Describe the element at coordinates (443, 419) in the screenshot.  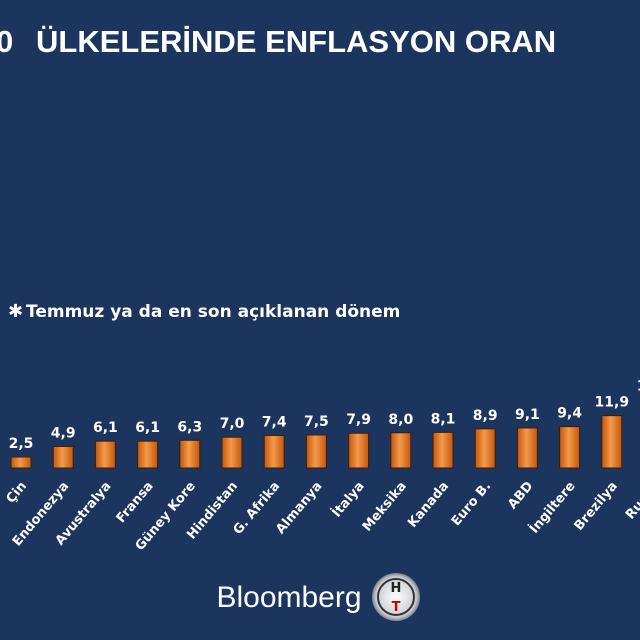
I see `value-label: 8,1` at that location.